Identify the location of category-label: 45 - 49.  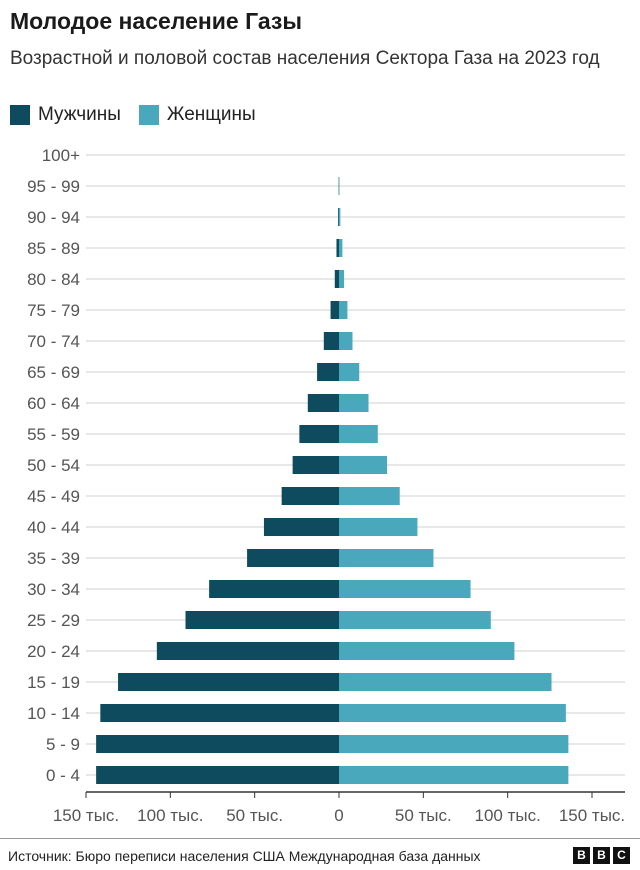
(53, 496).